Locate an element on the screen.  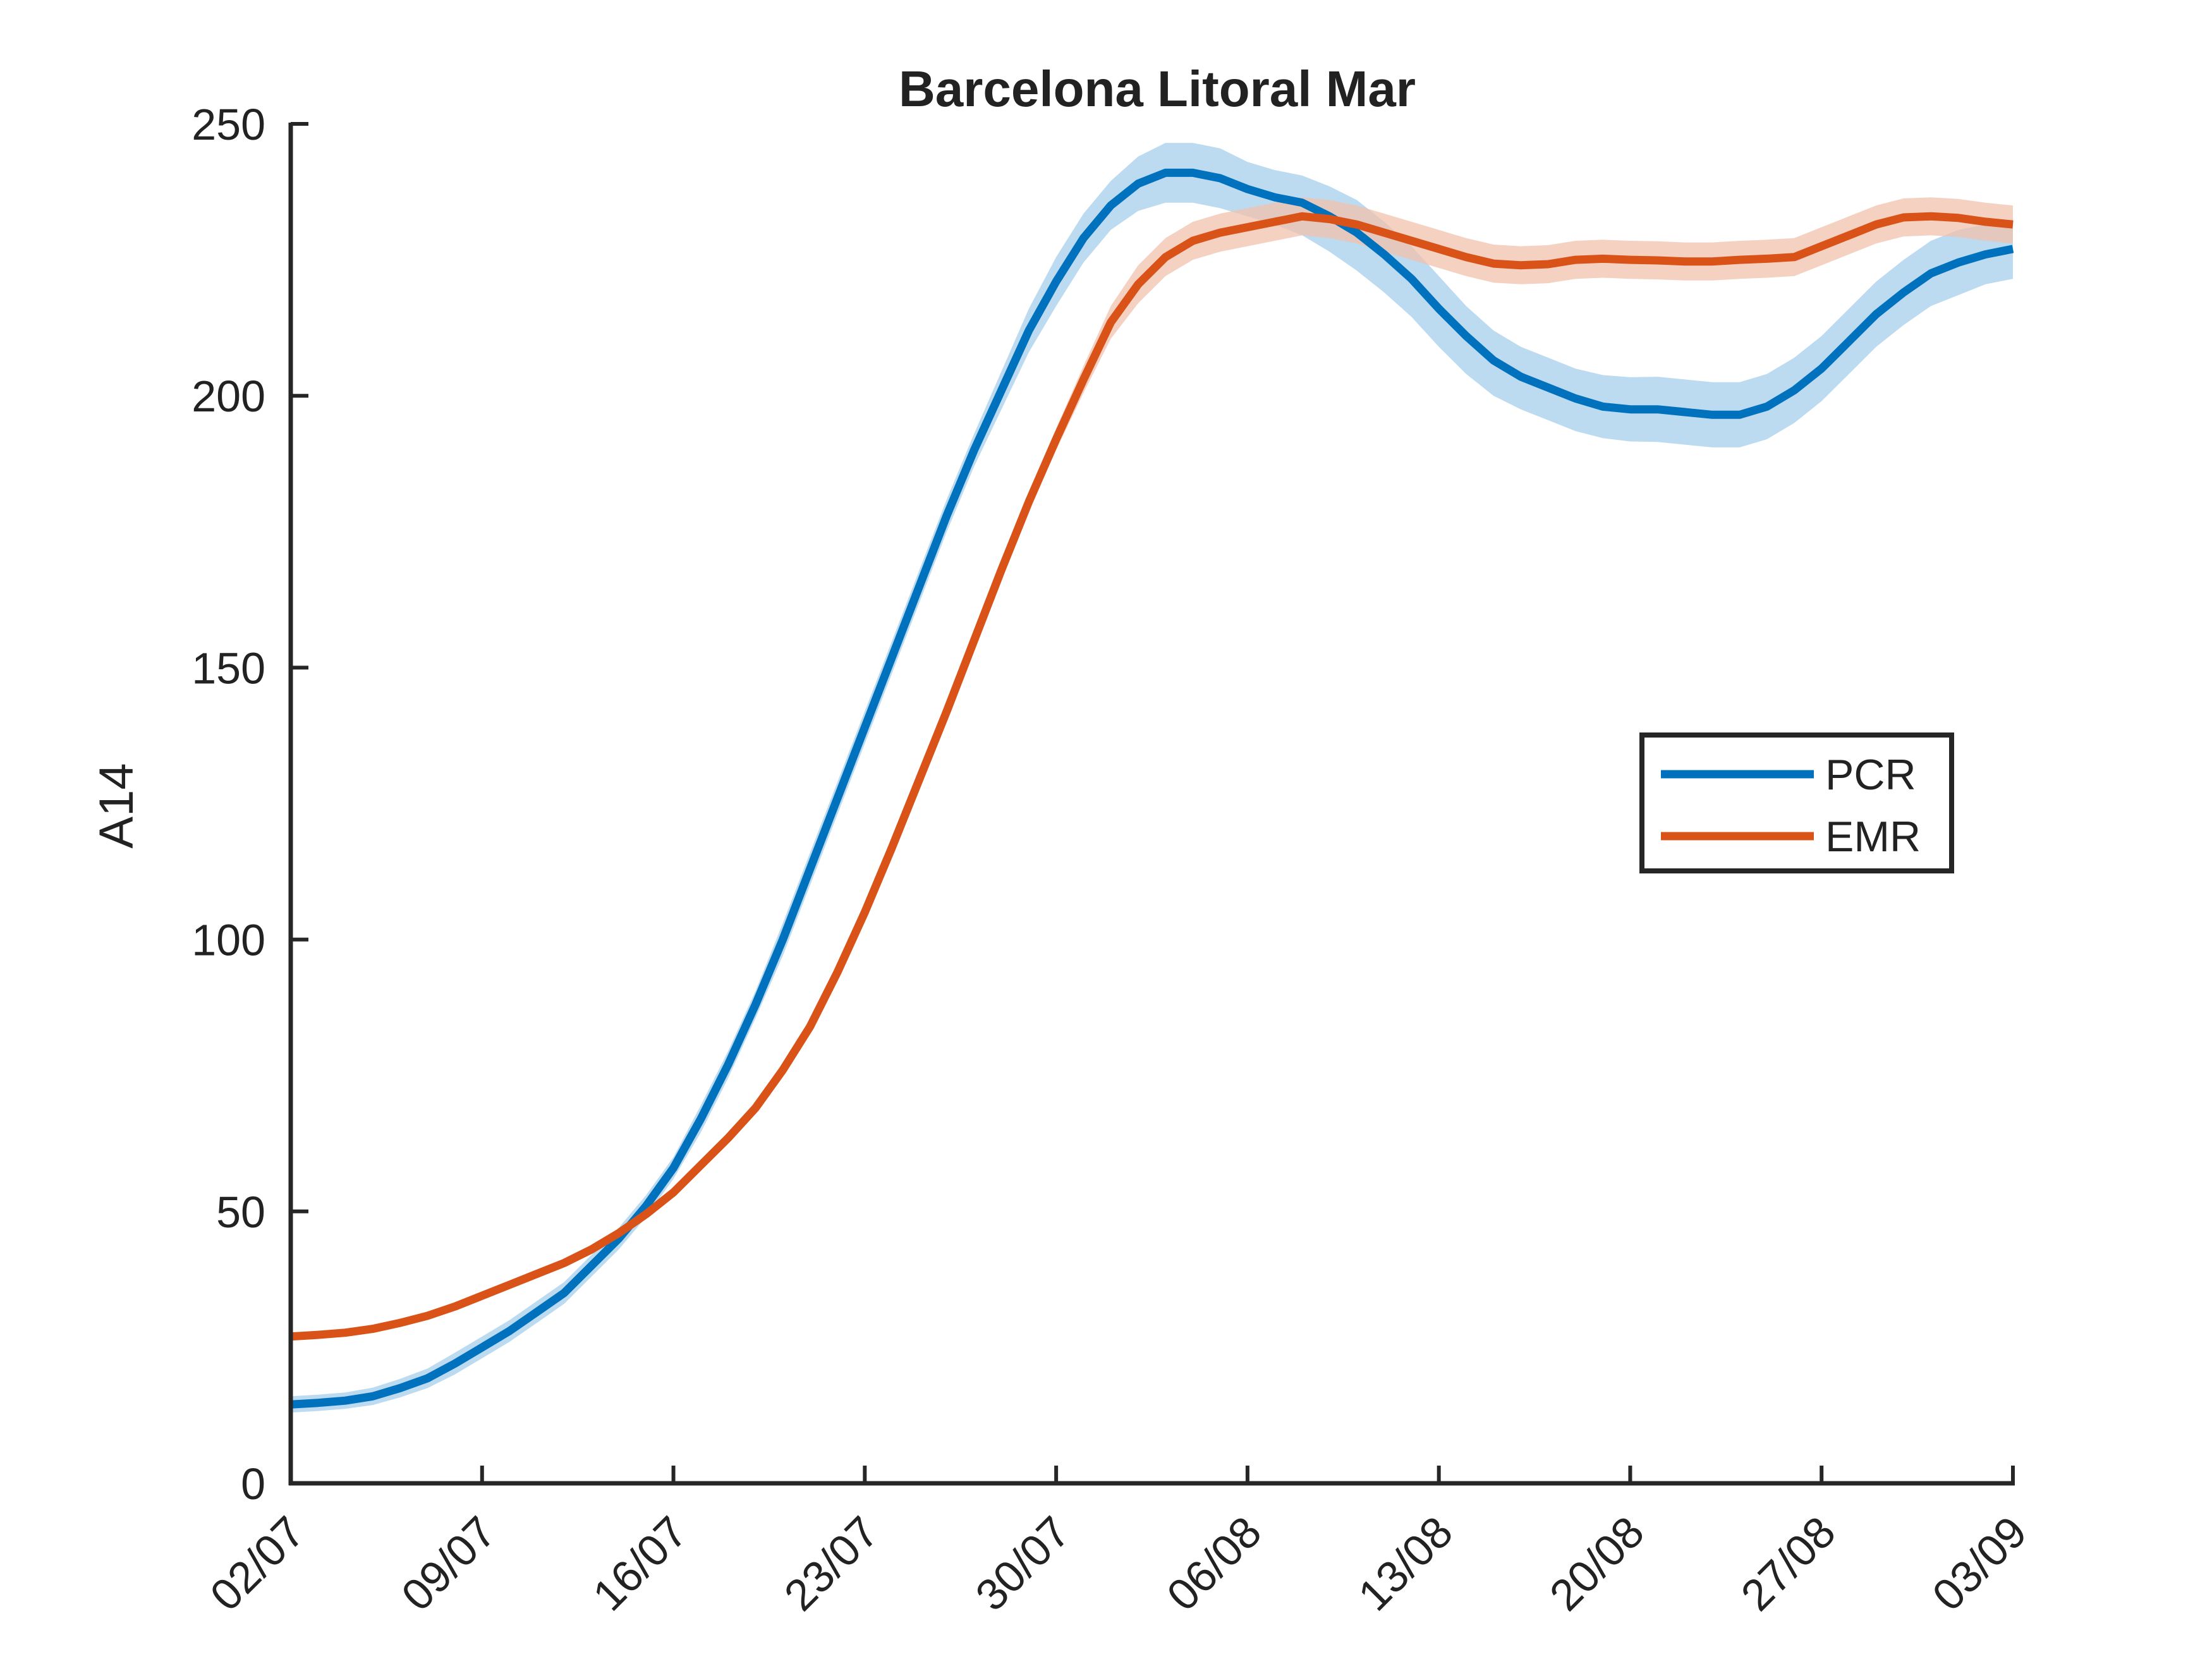
legend-box is located at coordinates (1796, 802).